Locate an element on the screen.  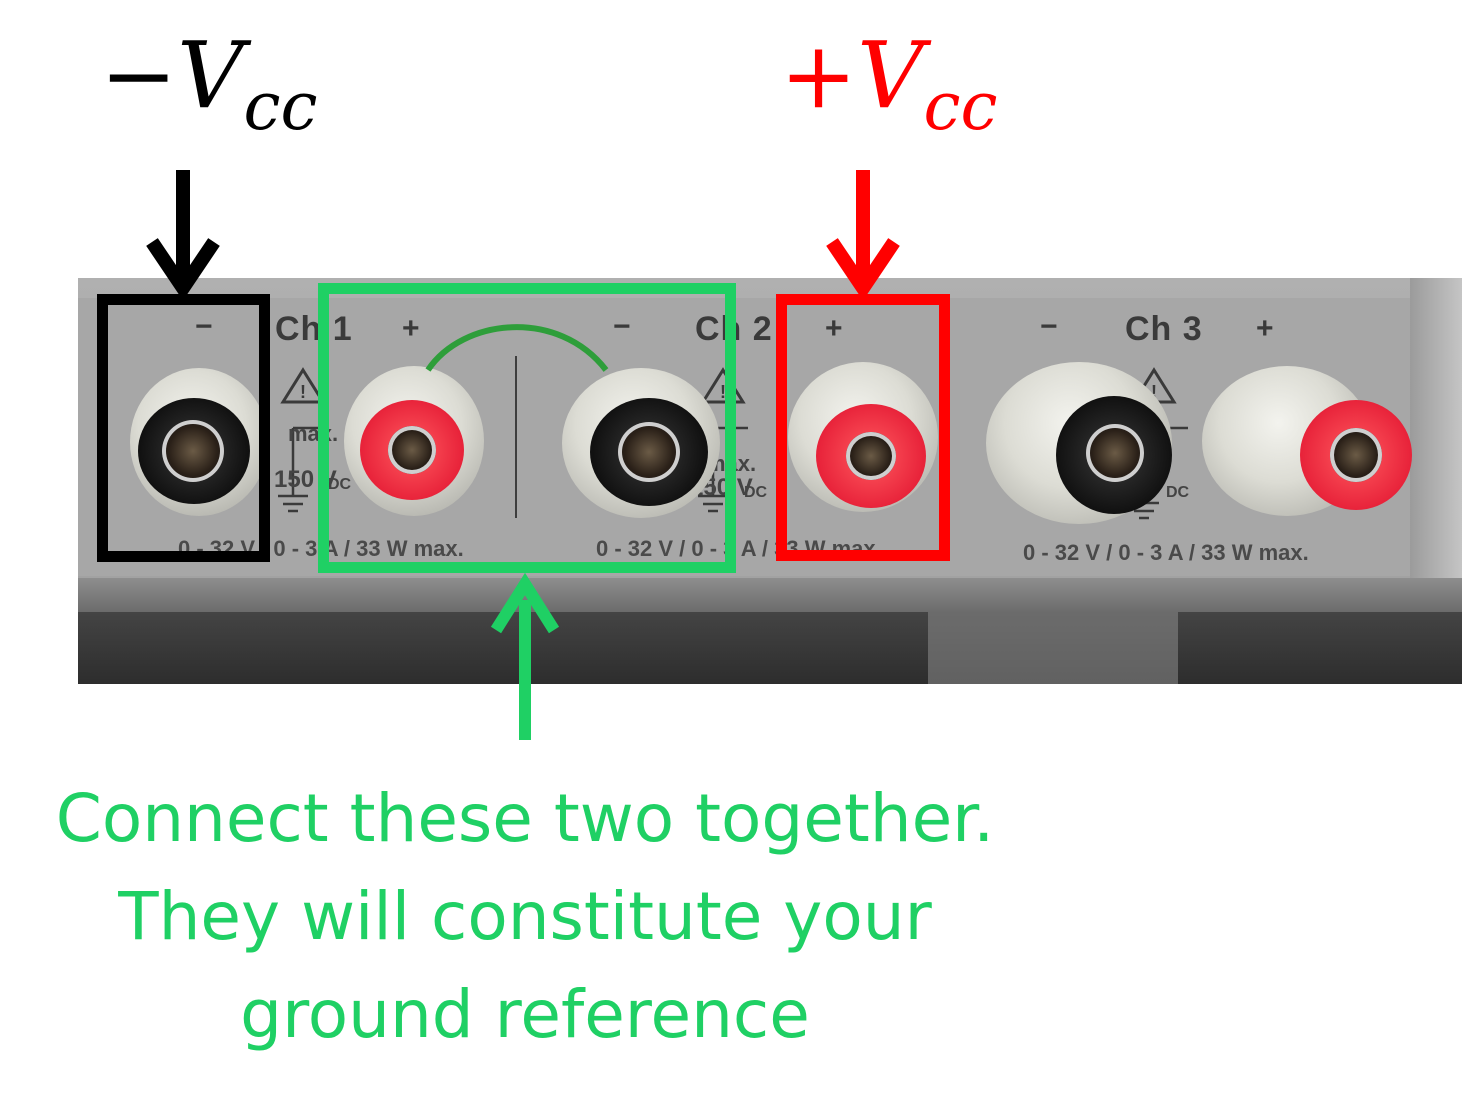
pos-arrow-icon is located at coordinates (863, 269).